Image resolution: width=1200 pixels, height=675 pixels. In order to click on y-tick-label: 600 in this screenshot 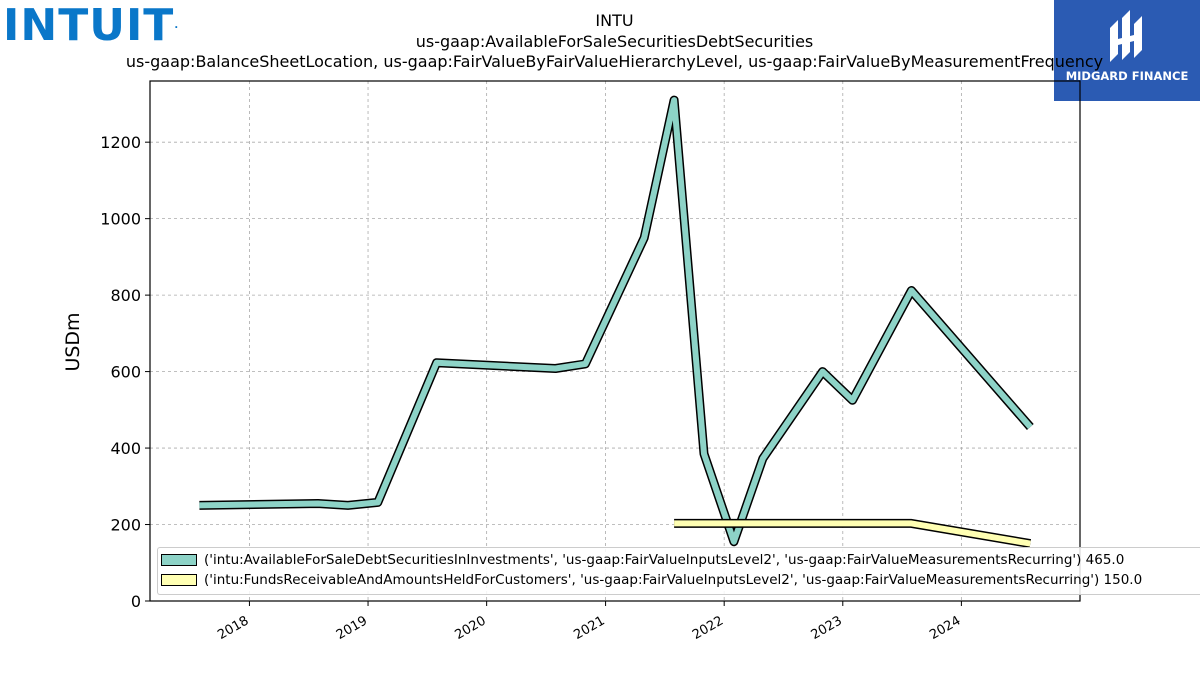, I will do `click(125, 372)`.